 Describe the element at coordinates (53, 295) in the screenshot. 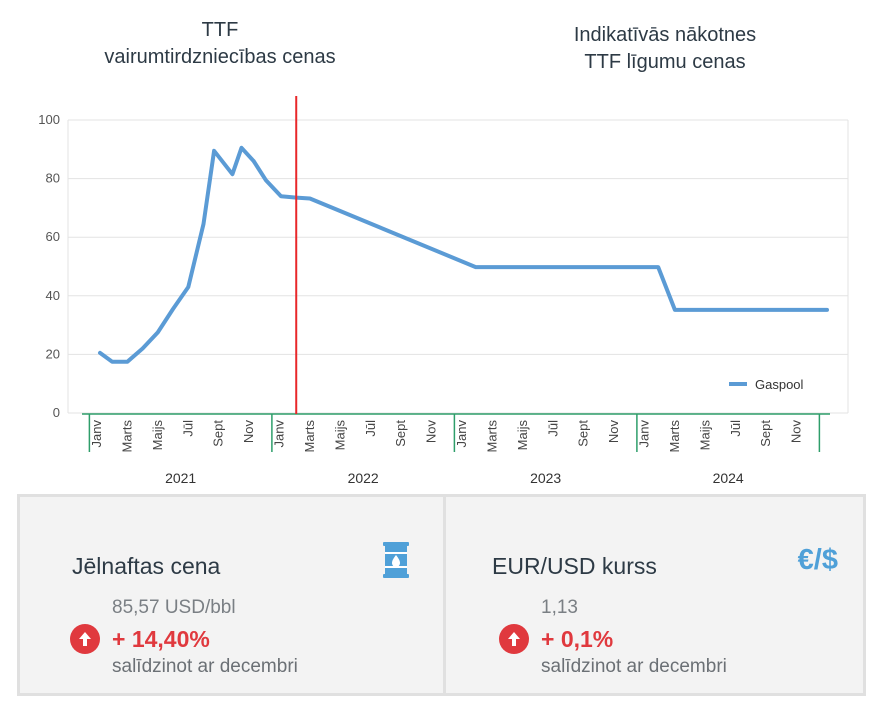

I see `y-tick-label: 40` at that location.